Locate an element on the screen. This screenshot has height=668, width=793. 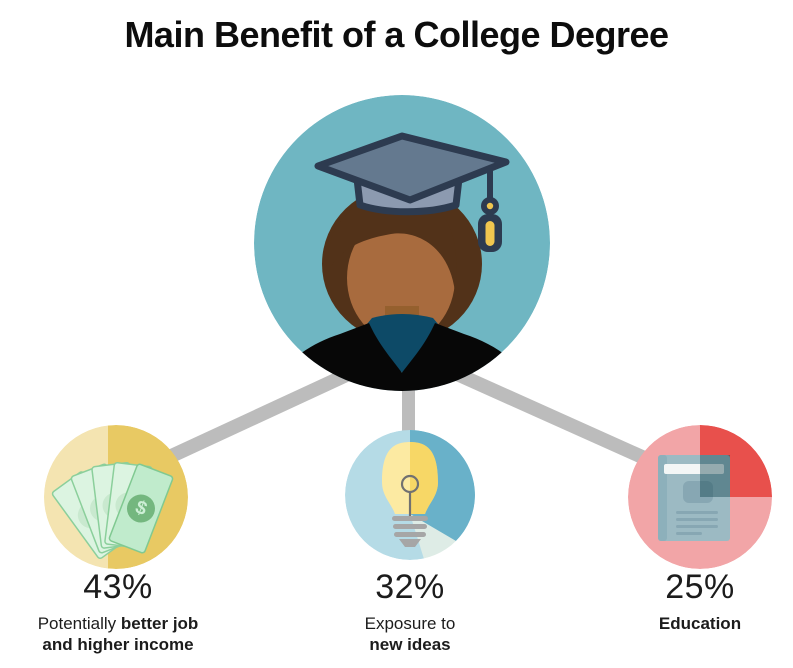
page-title: Main Benefit of a College Degree is located at coordinates (396, 34).